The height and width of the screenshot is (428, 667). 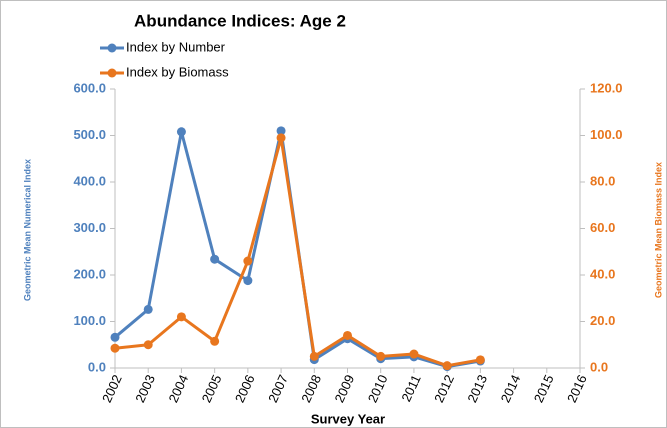 What do you see at coordinates (89, 87) in the screenshot?
I see `y-tick-label: 600.0` at bounding box center [89, 87].